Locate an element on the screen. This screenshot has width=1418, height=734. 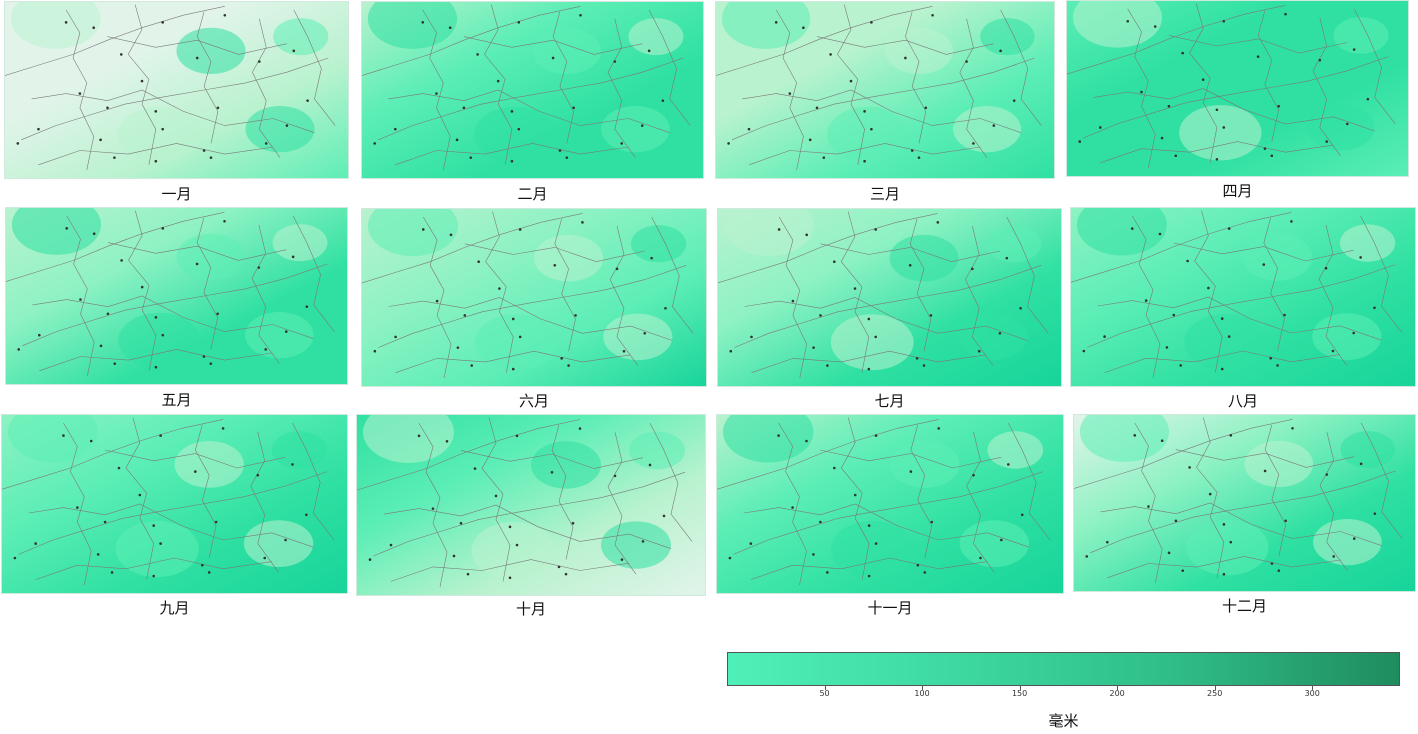
month-panel-11: 十一月 is located at coordinates (890, 517).